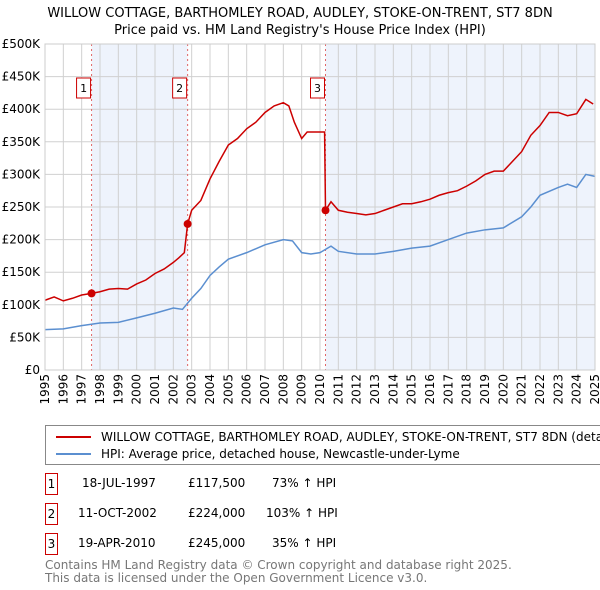 The image size is (600, 590). What do you see at coordinates (22, 174) in the screenshot?
I see `y-tick-label: £300K` at bounding box center [22, 174].